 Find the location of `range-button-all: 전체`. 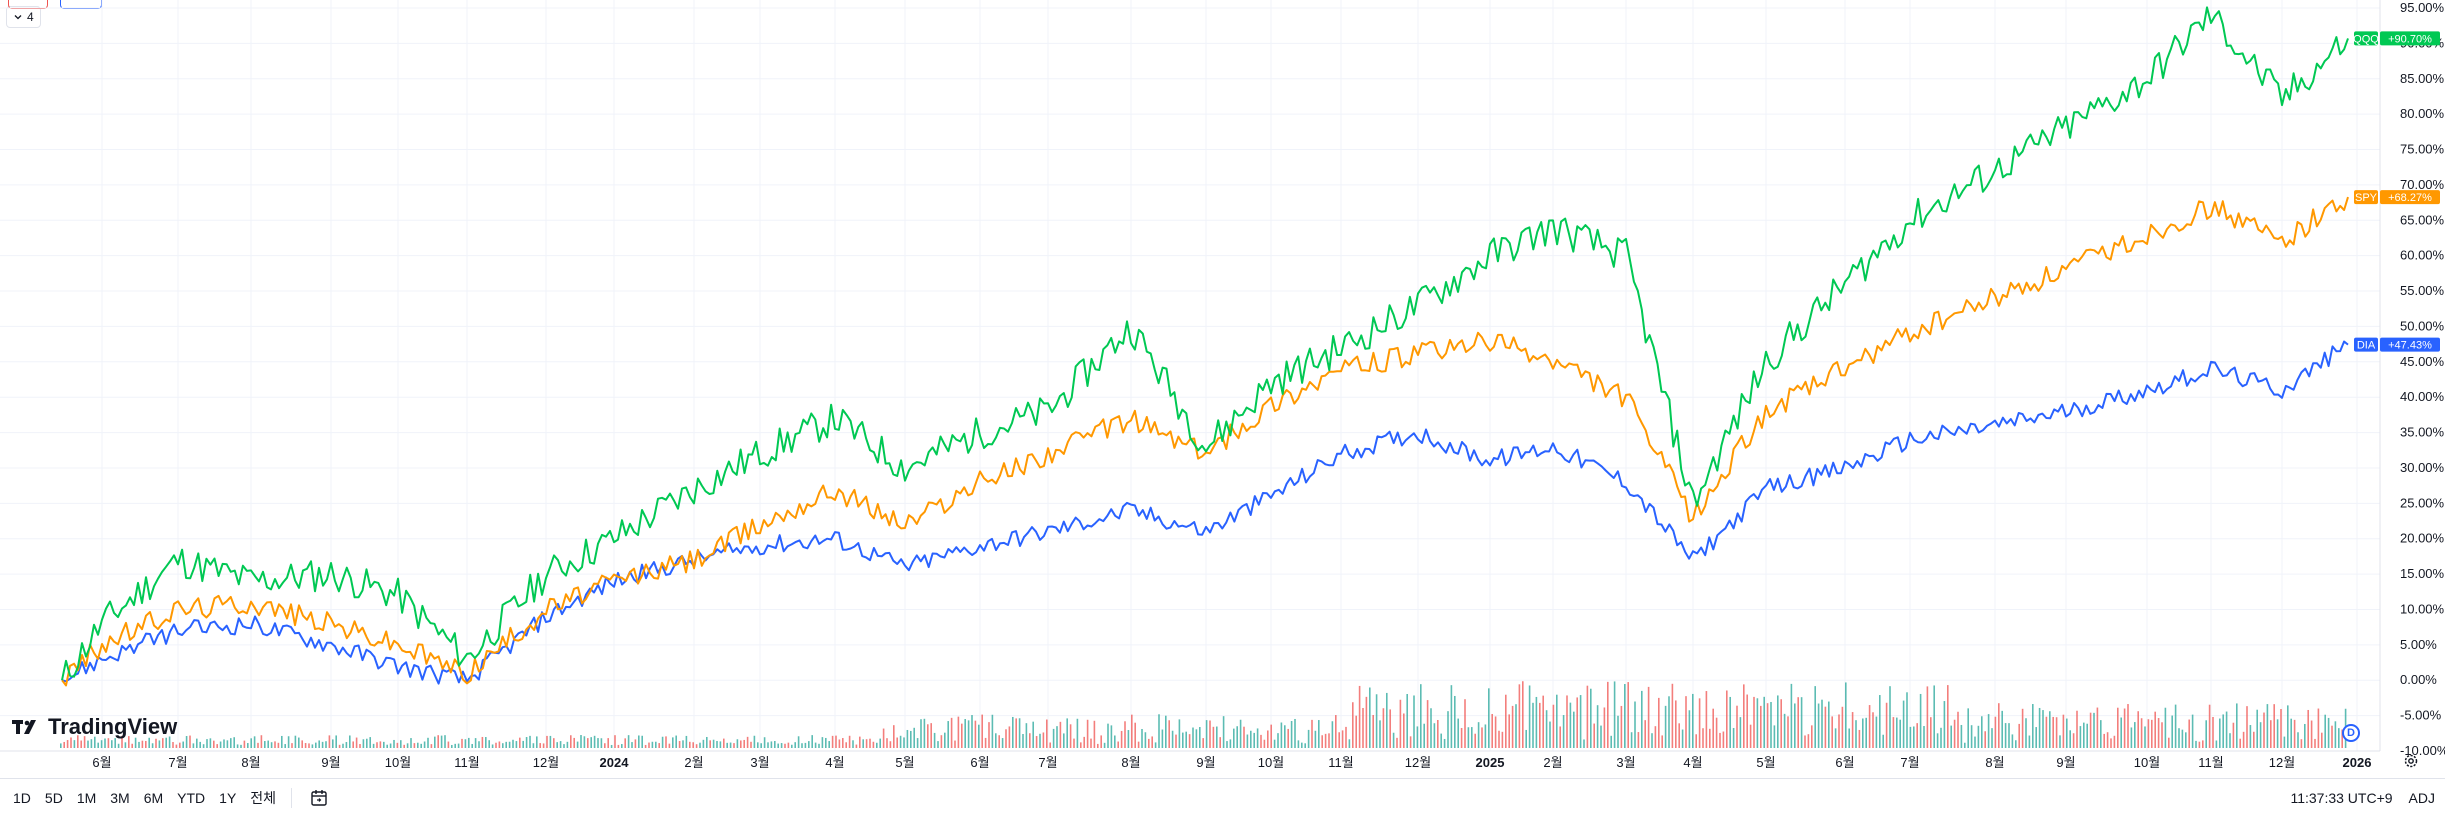

range-button-all: 전체 is located at coordinates (263, 798).